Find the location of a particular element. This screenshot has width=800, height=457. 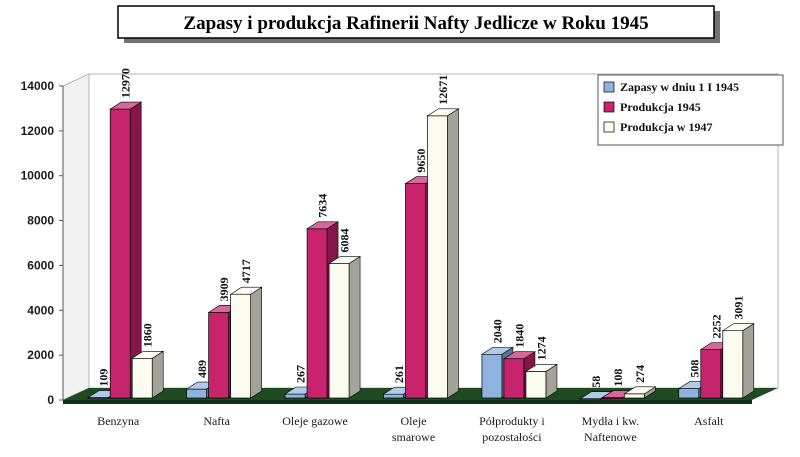

category-label: Mydła i kw. is located at coordinates (611, 421).